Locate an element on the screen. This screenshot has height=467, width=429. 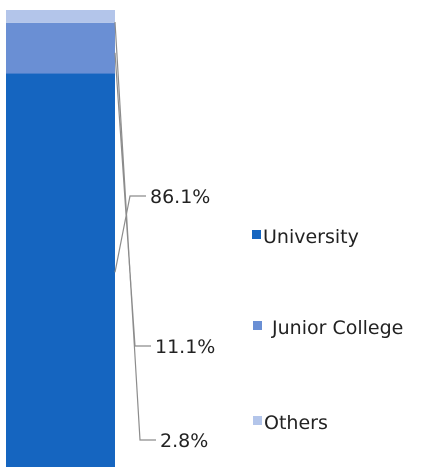
legend-swatch-others is located at coordinates (257, 420).